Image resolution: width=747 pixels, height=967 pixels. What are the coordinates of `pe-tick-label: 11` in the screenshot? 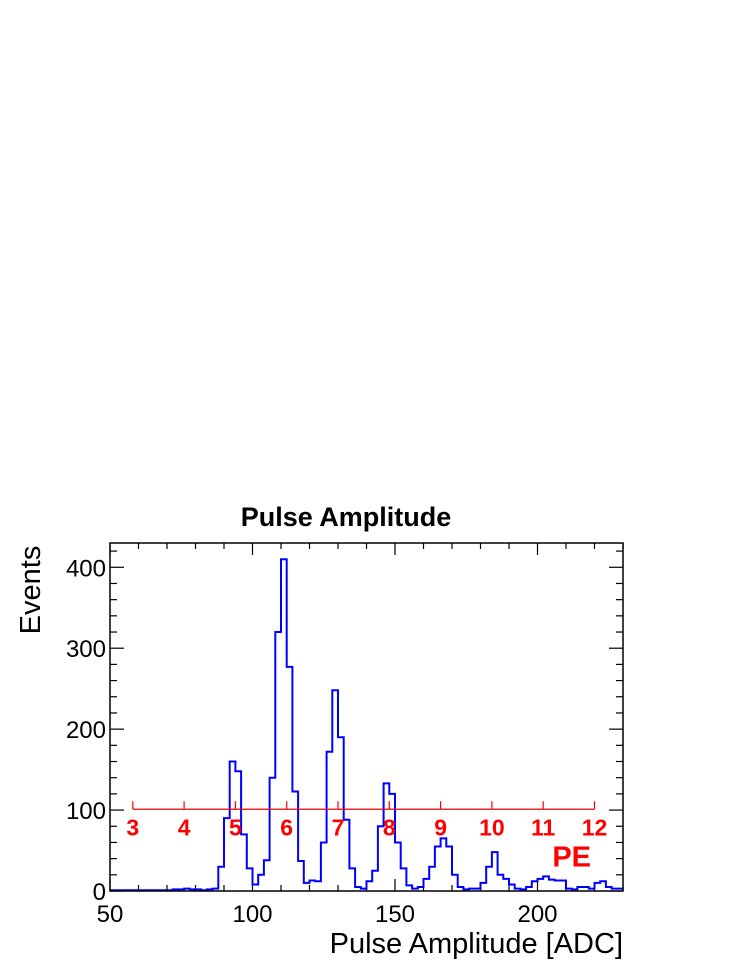 It's located at (543, 827).